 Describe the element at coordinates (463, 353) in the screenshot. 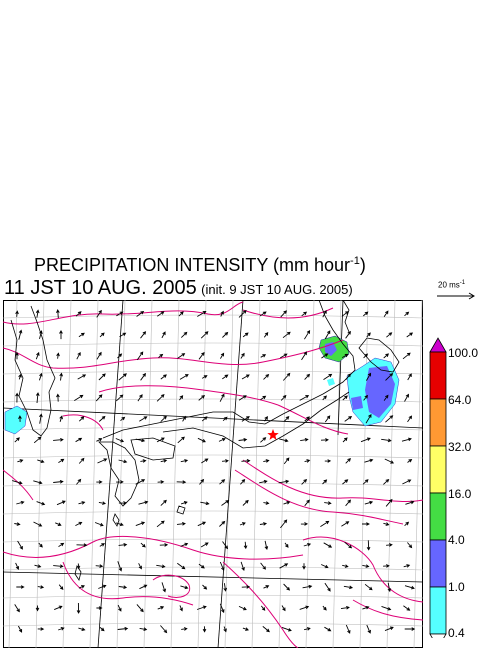

I see `colorbar-label-100: 100.0` at that location.